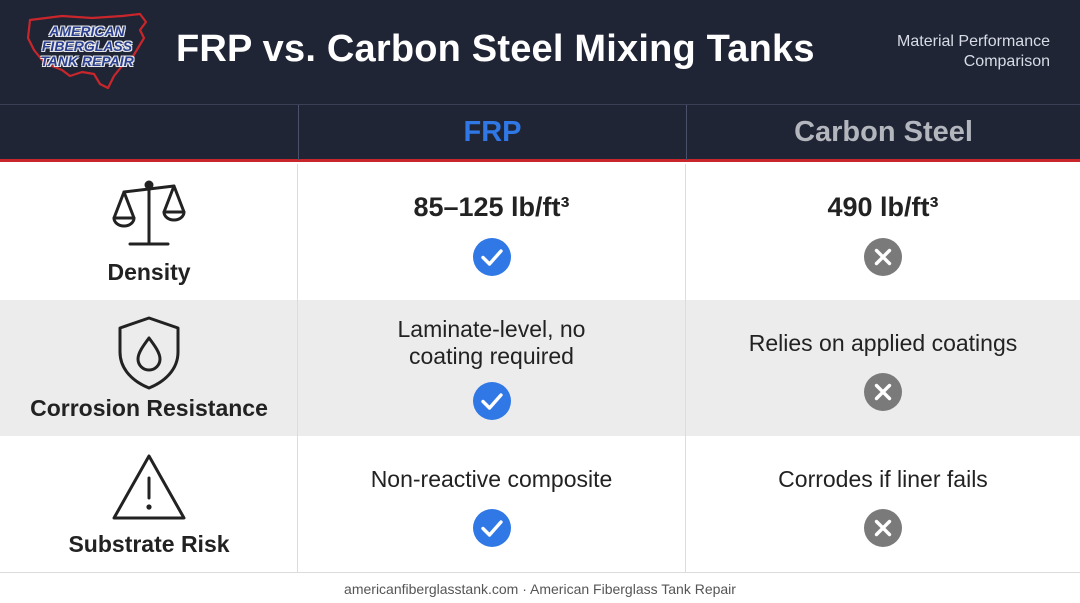 The width and height of the screenshot is (1080, 603). Describe the element at coordinates (149, 487) in the screenshot. I see `warning-icon` at that location.